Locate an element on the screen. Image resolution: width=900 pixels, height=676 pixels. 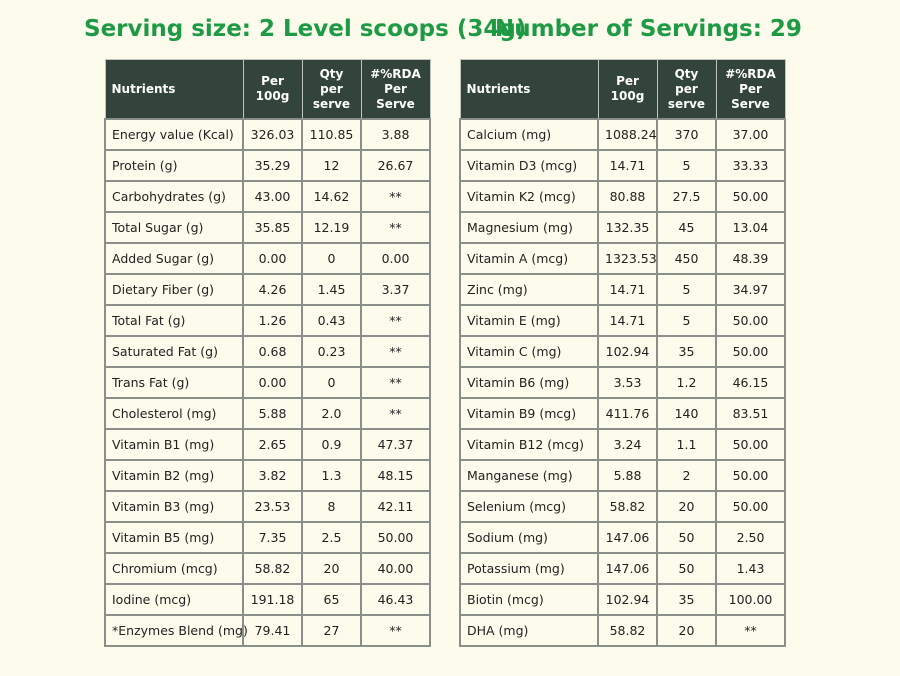
nutrient-name: Chromium (mcg) is located at coordinates (174, 568).